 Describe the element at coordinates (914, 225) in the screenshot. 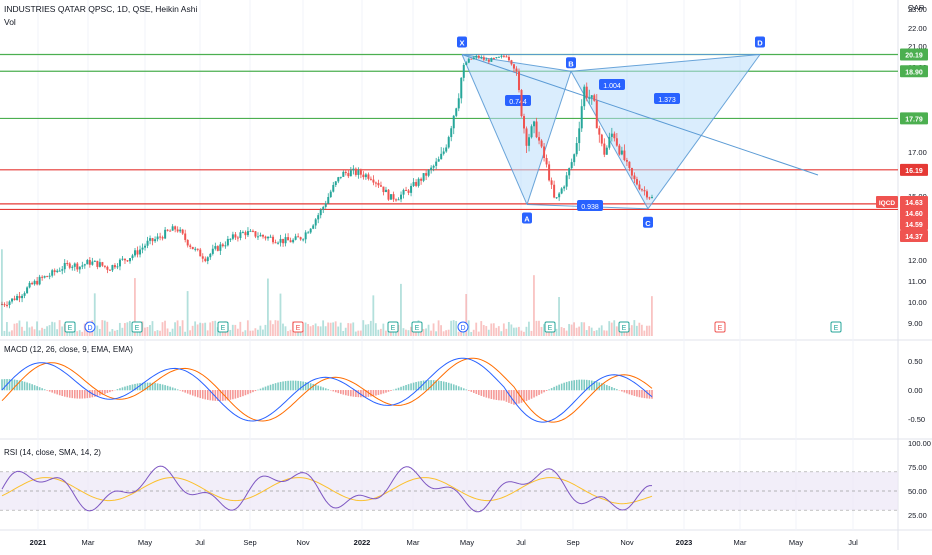

I see `last-price-tag-label: 14.59` at that location.